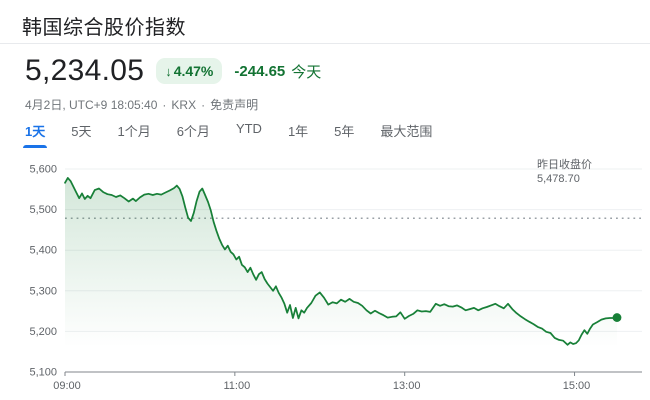 Image resolution: width=650 pixels, height=400 pixels. What do you see at coordinates (406, 131) in the screenshot?
I see `tab-max: 最大范围` at bounding box center [406, 131].